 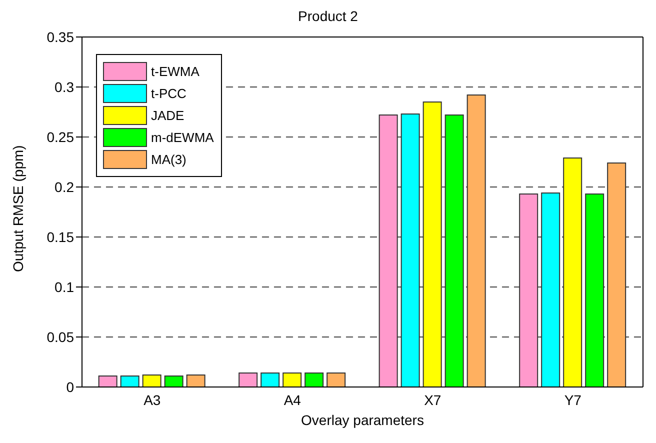 I want to click on x-tick-label: A4, so click(x=293, y=400).